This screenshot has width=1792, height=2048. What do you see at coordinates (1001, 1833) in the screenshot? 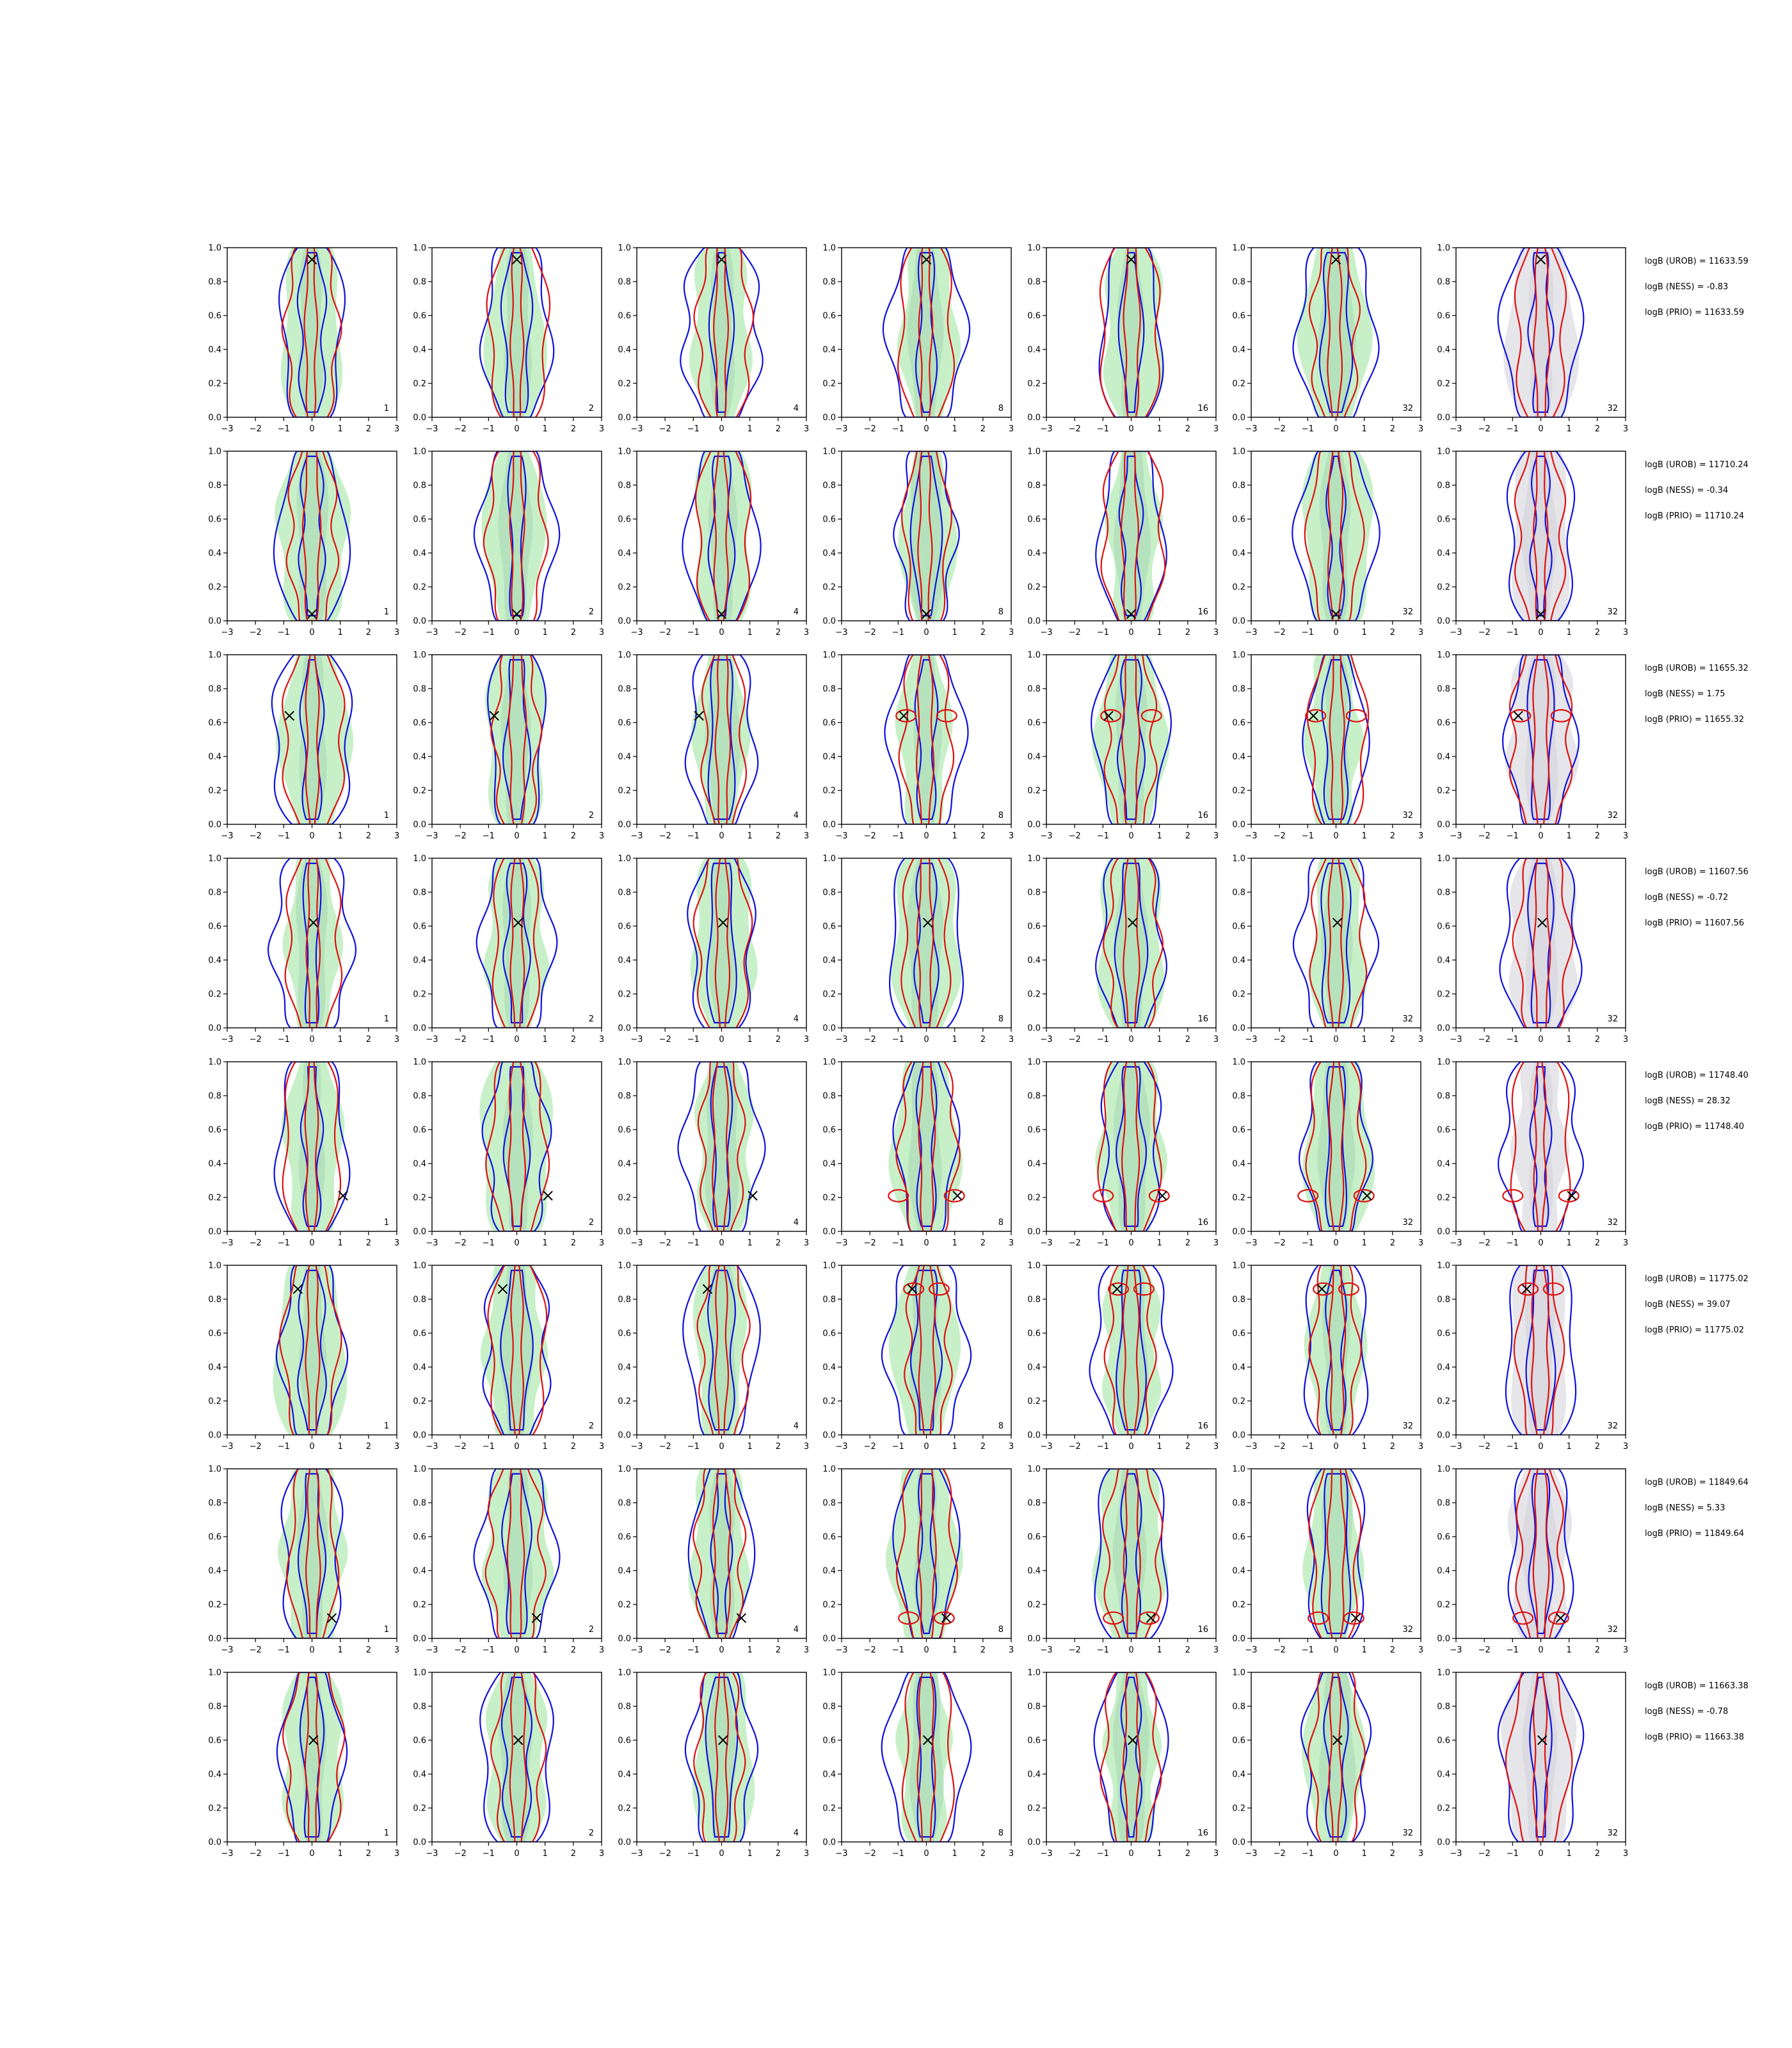
I see `panel-order-label: 8` at bounding box center [1001, 1833].